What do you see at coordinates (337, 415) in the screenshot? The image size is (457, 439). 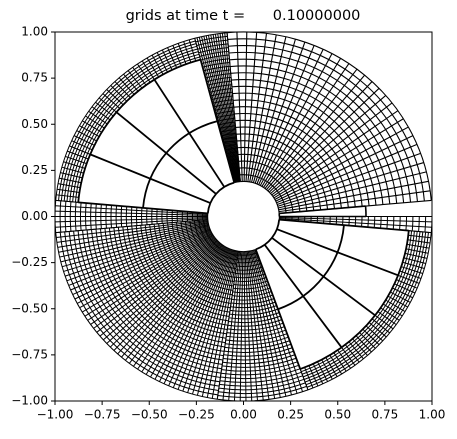 I see `x-tick-label: 0.50` at bounding box center [337, 415].